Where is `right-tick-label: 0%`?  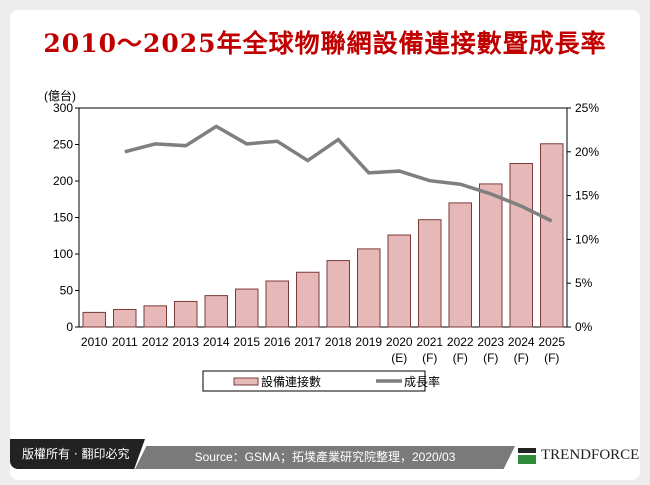
right-tick-label: 0% is located at coordinates (584, 327).